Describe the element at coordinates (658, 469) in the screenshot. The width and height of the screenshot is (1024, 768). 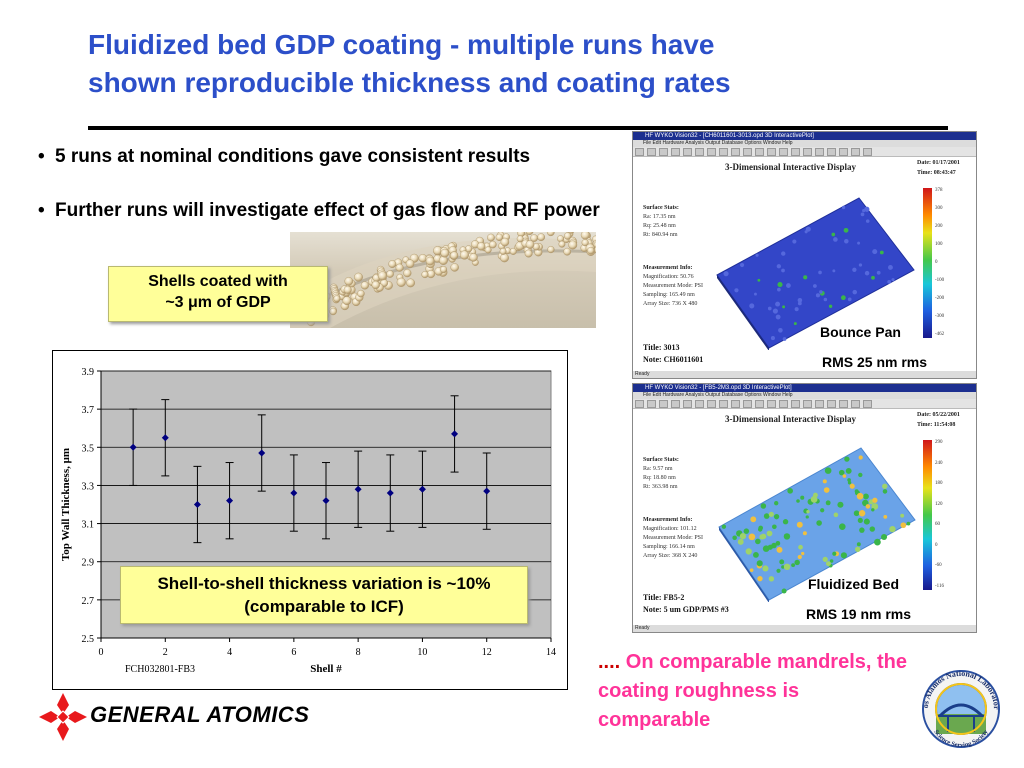
I see `stat-ra: Ra: 9.57 nm` at that location.